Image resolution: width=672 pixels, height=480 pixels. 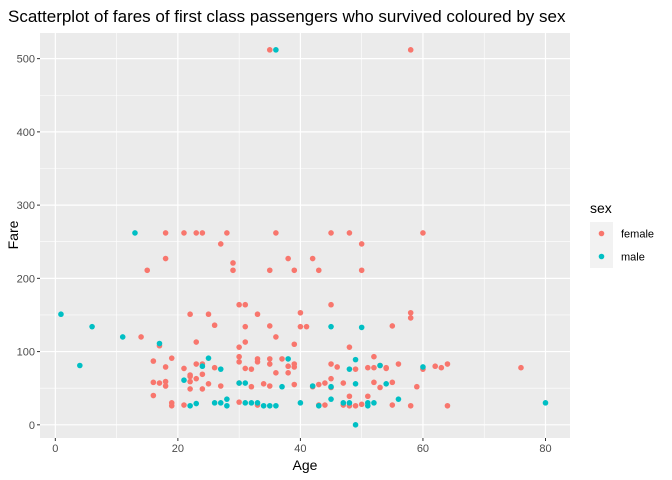 I want to click on legend-label-female: female, so click(x=637, y=235).